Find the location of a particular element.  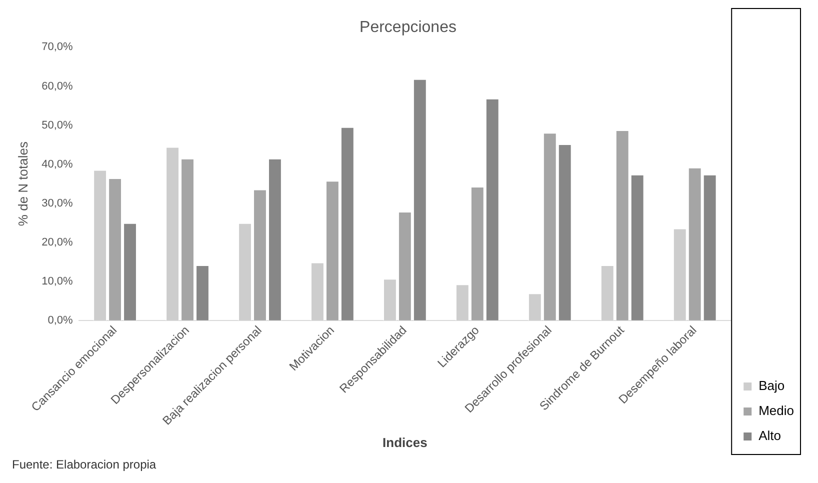

source-note: Fuente: Elaboracion propia is located at coordinates (84, 464).